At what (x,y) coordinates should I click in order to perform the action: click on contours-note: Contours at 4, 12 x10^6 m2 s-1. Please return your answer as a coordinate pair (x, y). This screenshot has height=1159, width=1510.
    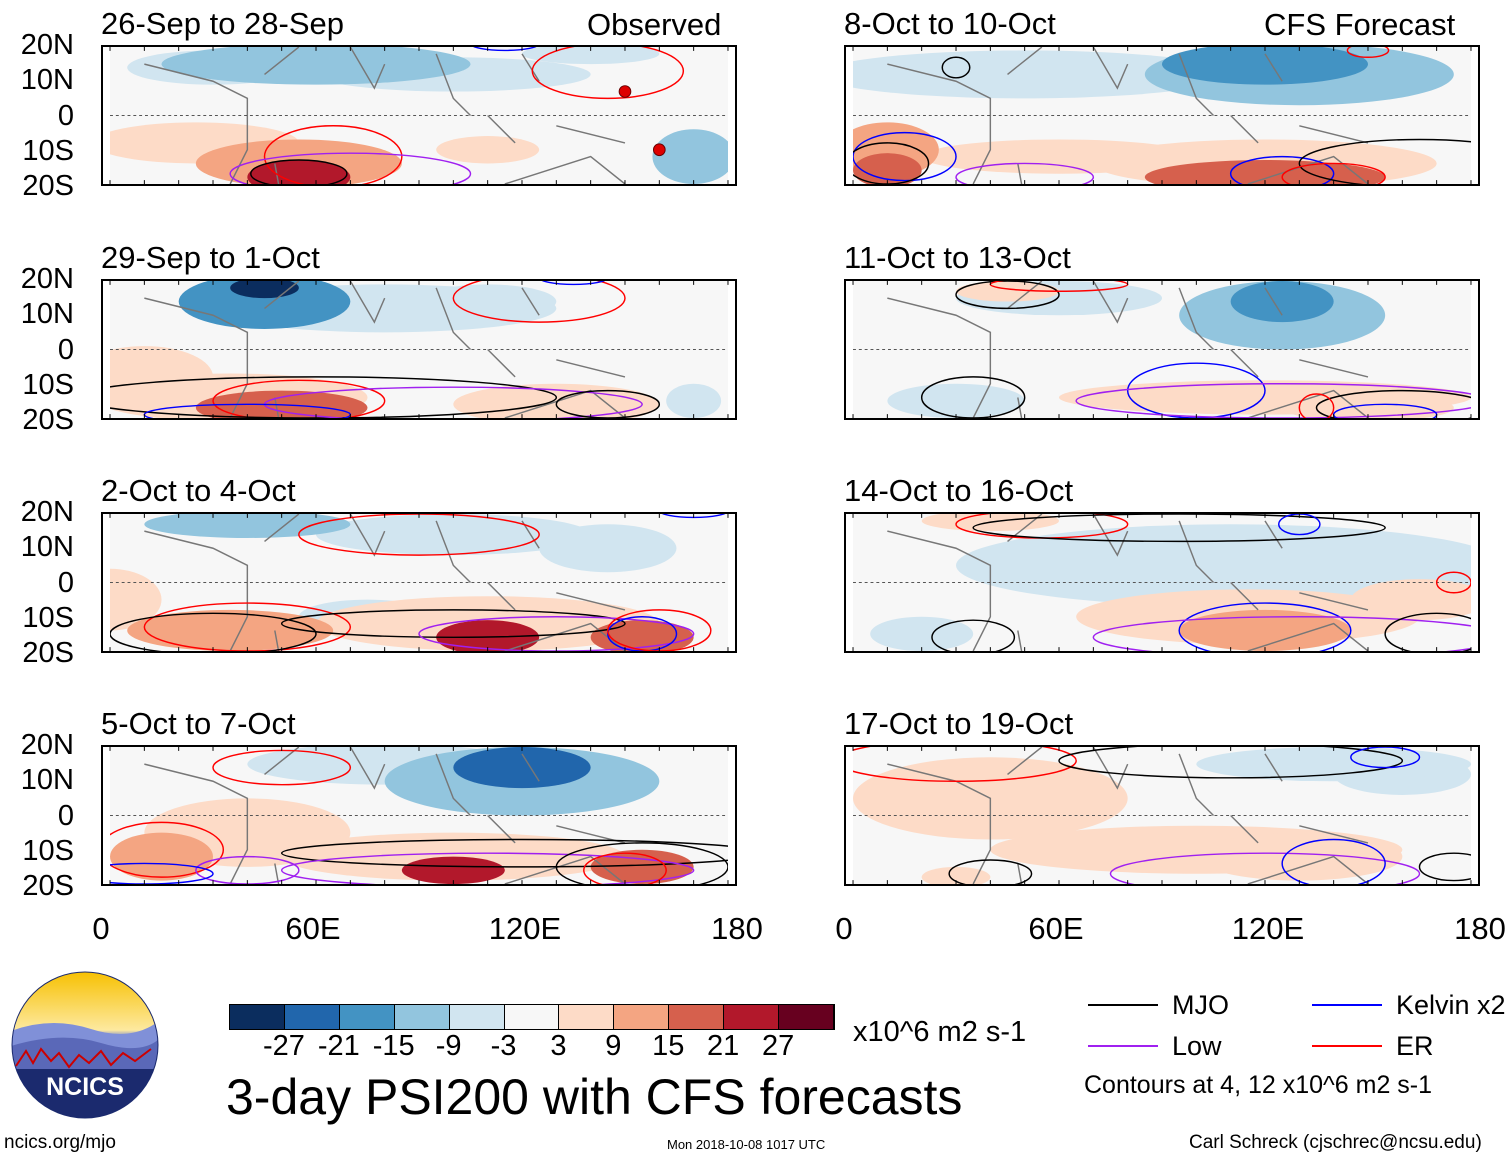
    Looking at the image, I should click on (1258, 1085).